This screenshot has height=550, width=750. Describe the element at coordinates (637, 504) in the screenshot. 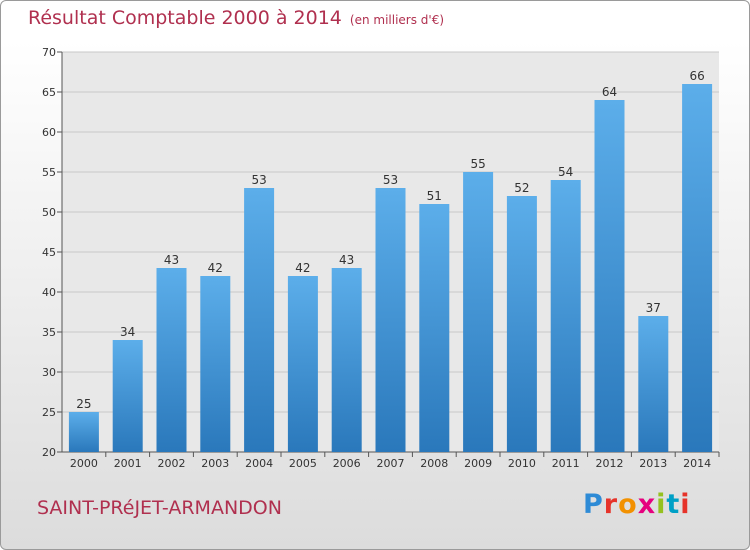

I see `proxiti-logo: Proxiti` at that location.